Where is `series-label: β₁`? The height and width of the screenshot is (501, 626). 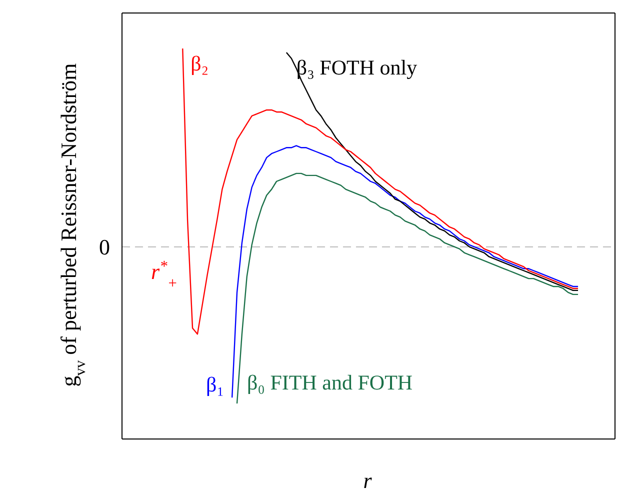 series-label: β₁ is located at coordinates (215, 384).